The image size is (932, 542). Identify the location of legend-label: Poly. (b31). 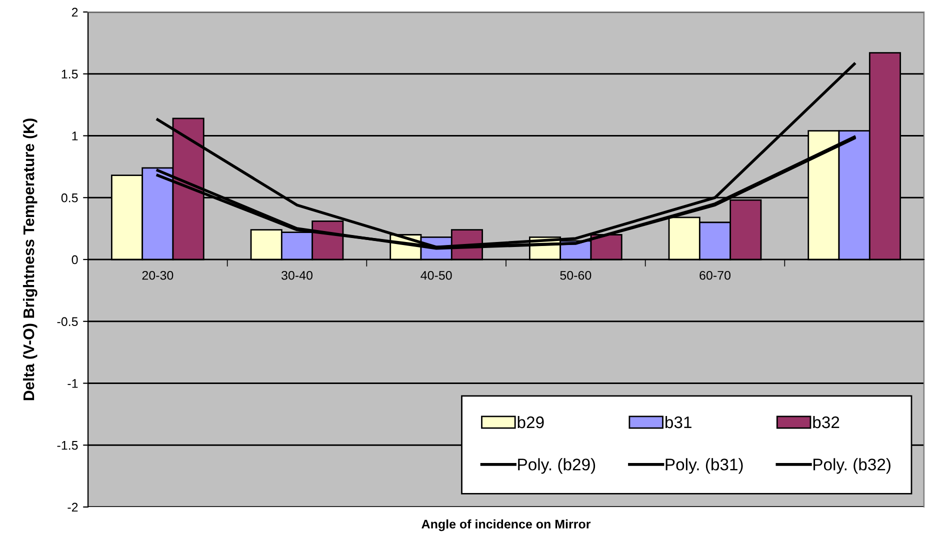
(704, 466).